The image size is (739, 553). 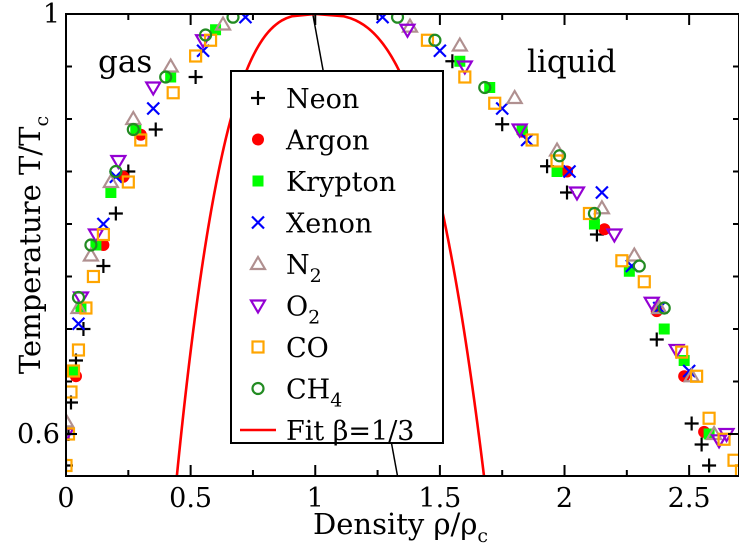 I want to click on legend-entry-fit: Fit β=1/3, so click(x=327, y=431).